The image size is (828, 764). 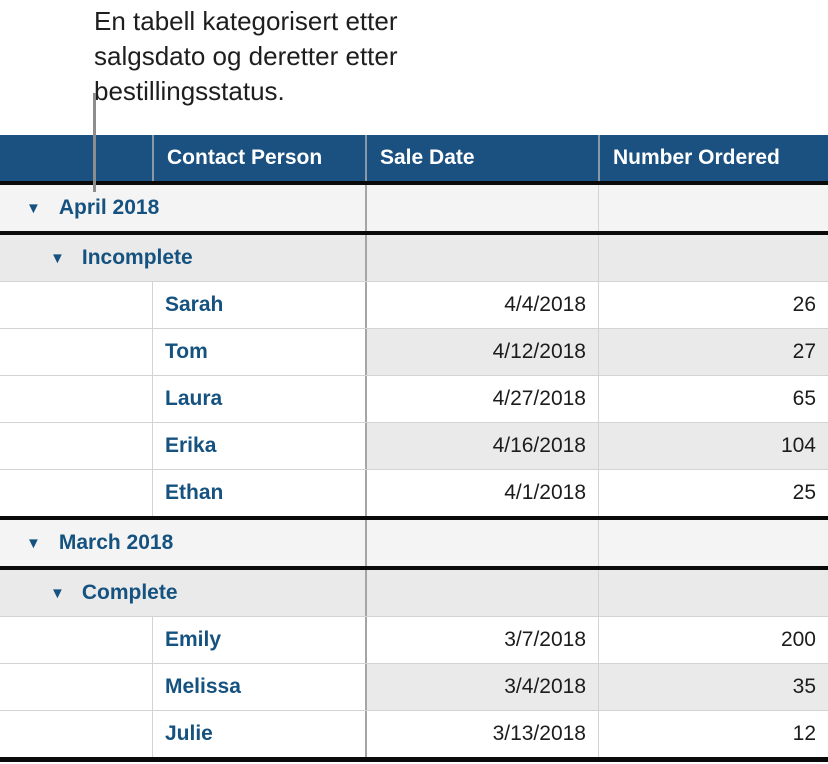 I want to click on table-header-row: Contact Person Sale Date Number Ordered, so click(x=414, y=158).